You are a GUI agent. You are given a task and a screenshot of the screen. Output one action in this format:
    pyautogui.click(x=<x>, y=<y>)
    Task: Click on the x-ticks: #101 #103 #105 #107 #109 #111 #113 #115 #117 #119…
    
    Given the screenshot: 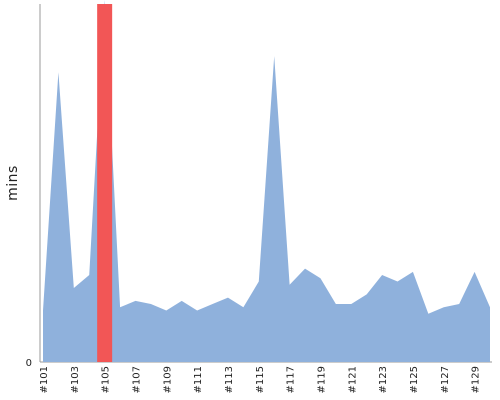 What is the action you would take?
    pyautogui.click(x=260, y=379)
    